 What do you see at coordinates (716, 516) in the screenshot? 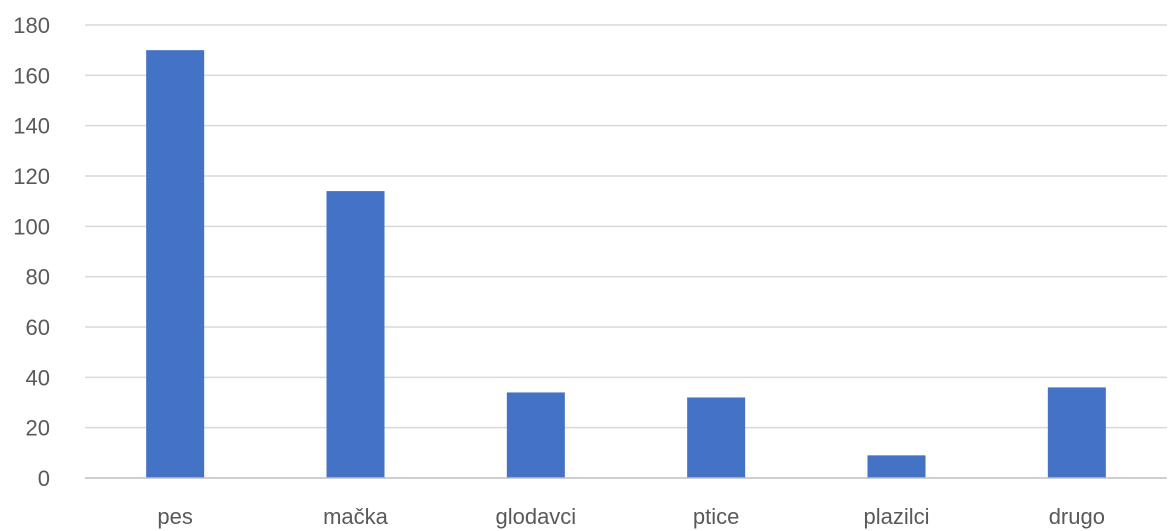
I see `x-category-label: ptice` at bounding box center [716, 516].